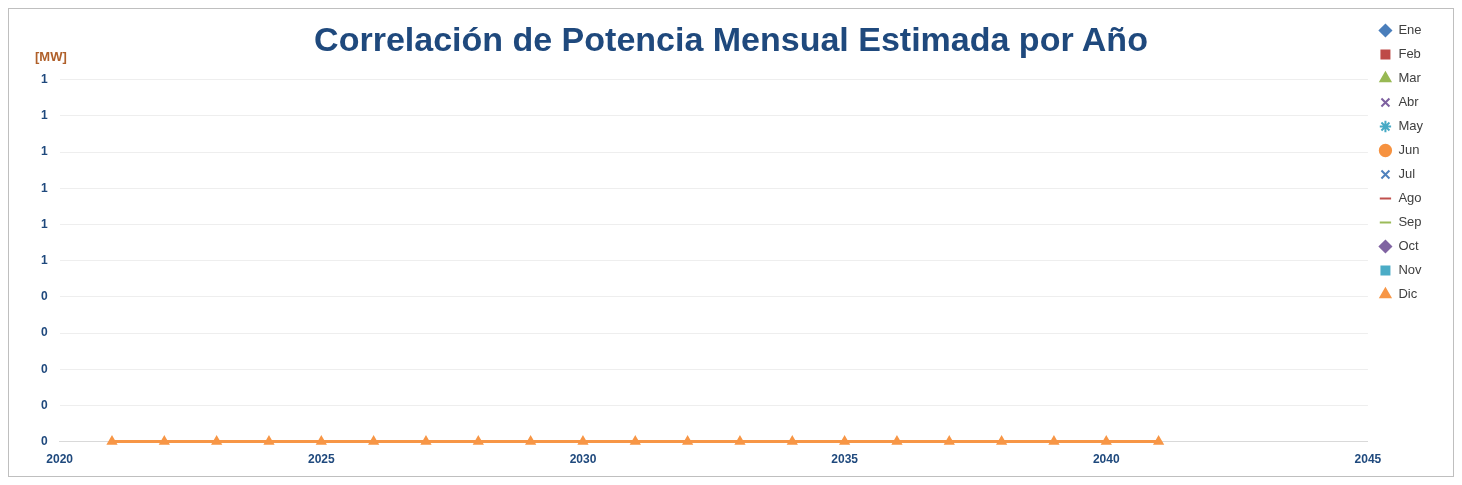 This screenshot has height=485, width=1462. What do you see at coordinates (1410, 270) in the screenshot?
I see `legend-label: Nov` at bounding box center [1410, 270].